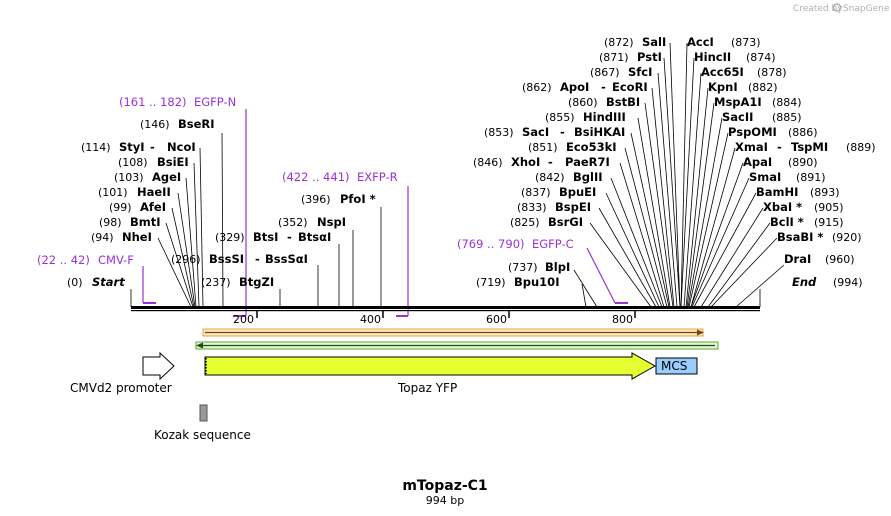  Describe the element at coordinates (640, 72) in the screenshot. I see `enzyme-name: SfcI` at that location.